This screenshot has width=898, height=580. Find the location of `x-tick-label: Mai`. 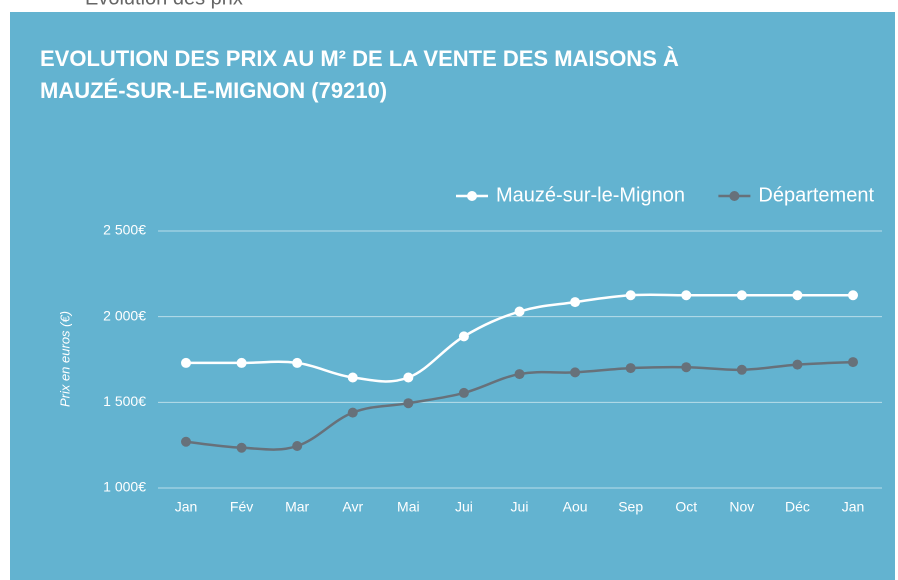

x-tick-label: Mai is located at coordinates (408, 507).